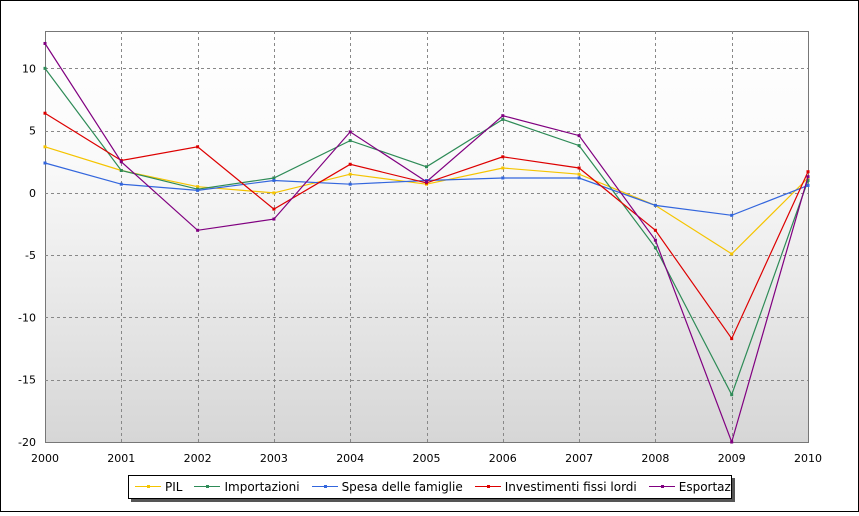 This screenshot has height=516, width=859. What do you see at coordinates (350, 458) in the screenshot?
I see `x-tick-label: 2004` at bounding box center [350, 458].